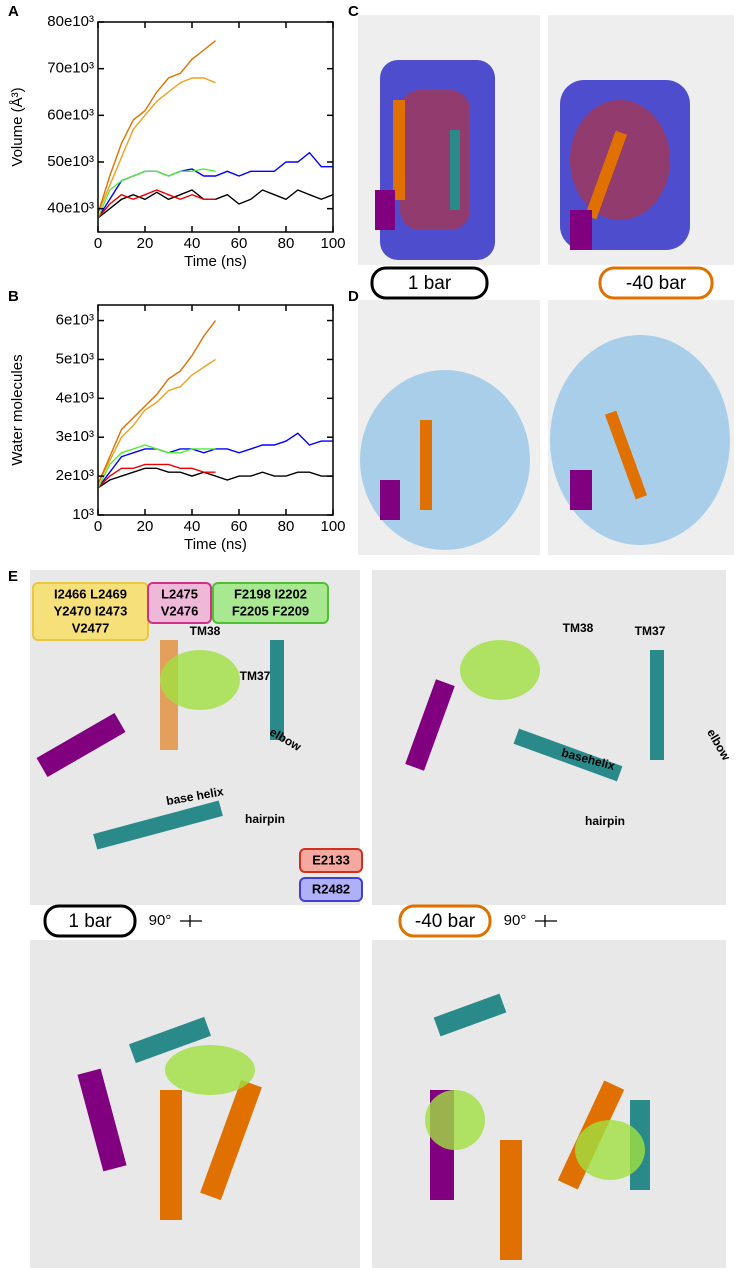  What do you see at coordinates (70, 114) in the screenshot?
I see `y-tick-label: 60e10³` at bounding box center [70, 114].